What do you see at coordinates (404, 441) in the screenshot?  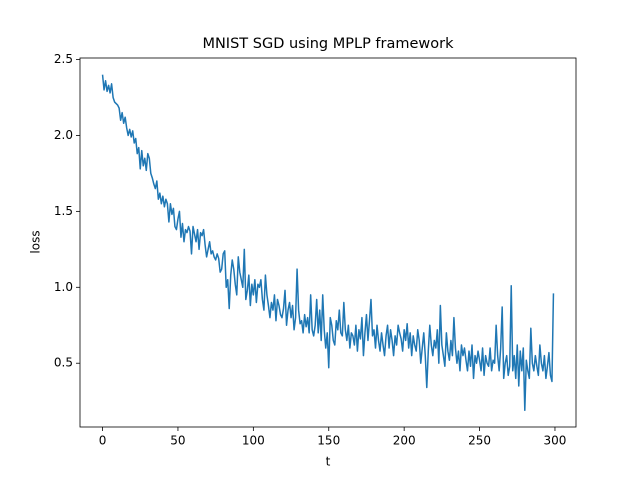 I see `x-tick-label: 200` at bounding box center [404, 441].